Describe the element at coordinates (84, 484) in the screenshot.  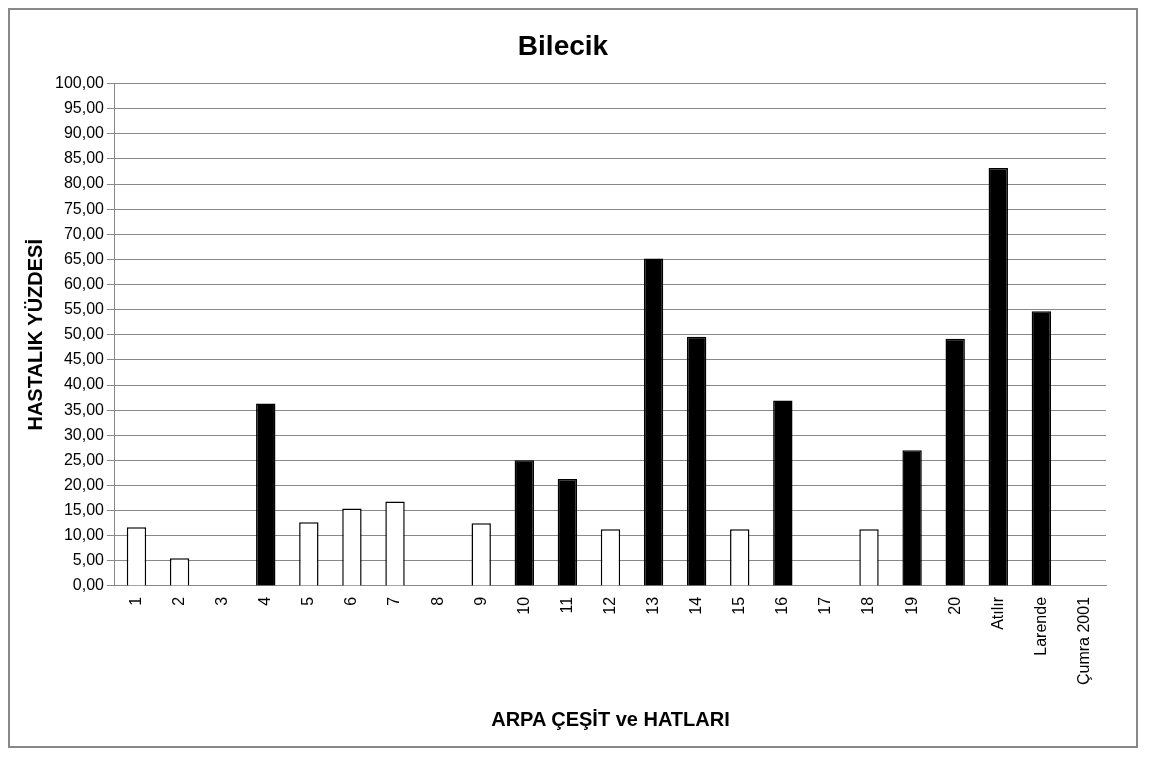
I see `y-tick-label: 20,00` at that location.